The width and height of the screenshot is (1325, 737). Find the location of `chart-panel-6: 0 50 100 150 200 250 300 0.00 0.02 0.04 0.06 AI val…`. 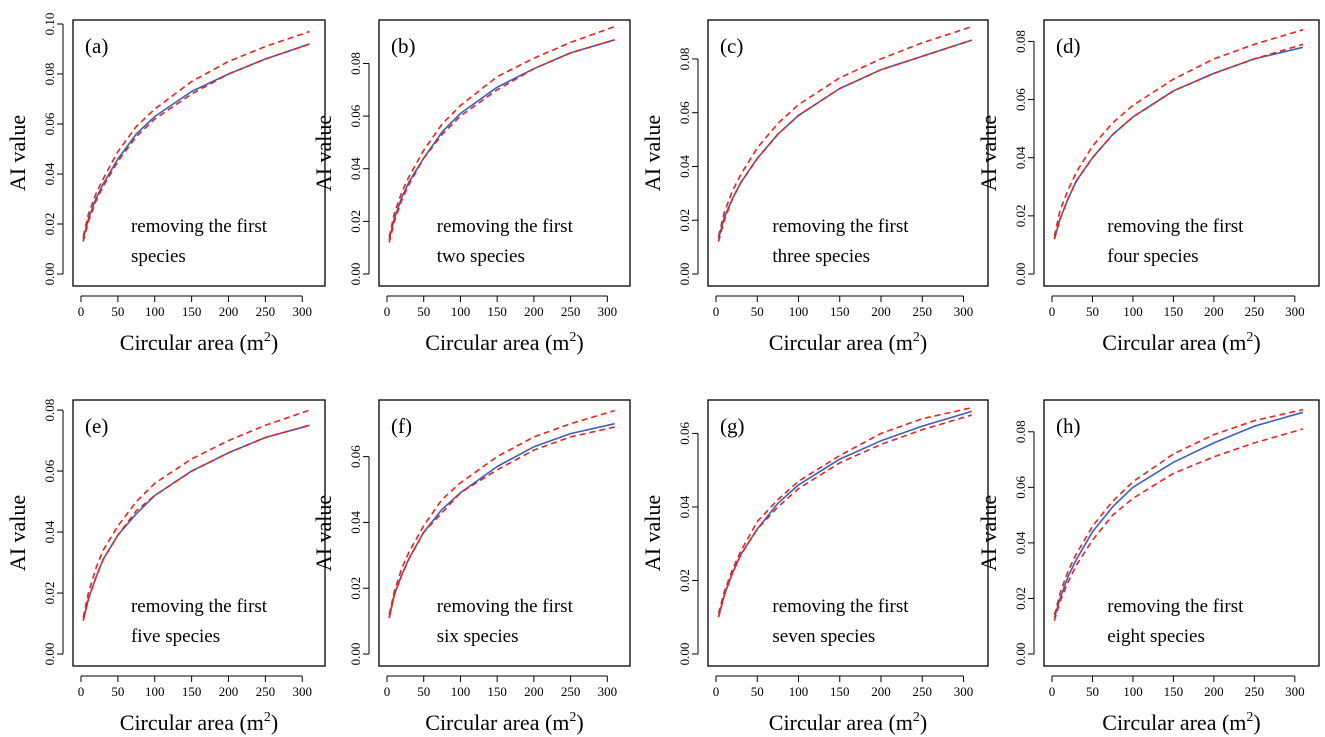

chart-panel-6: 0 50 100 150 200 250 300 0.00 0.02 0.04 0.06 AI val… is located at coordinates (471, 567).